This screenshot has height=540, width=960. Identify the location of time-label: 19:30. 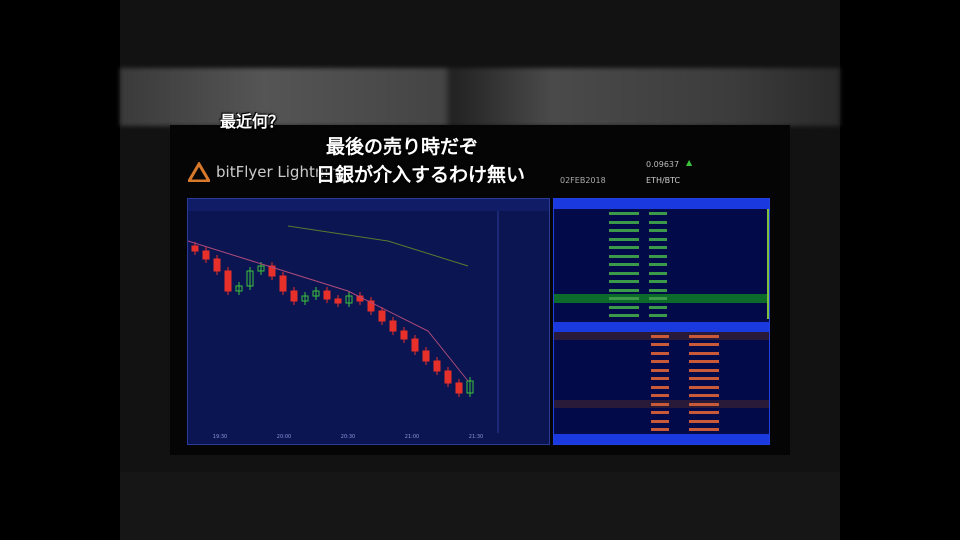
(220, 437).